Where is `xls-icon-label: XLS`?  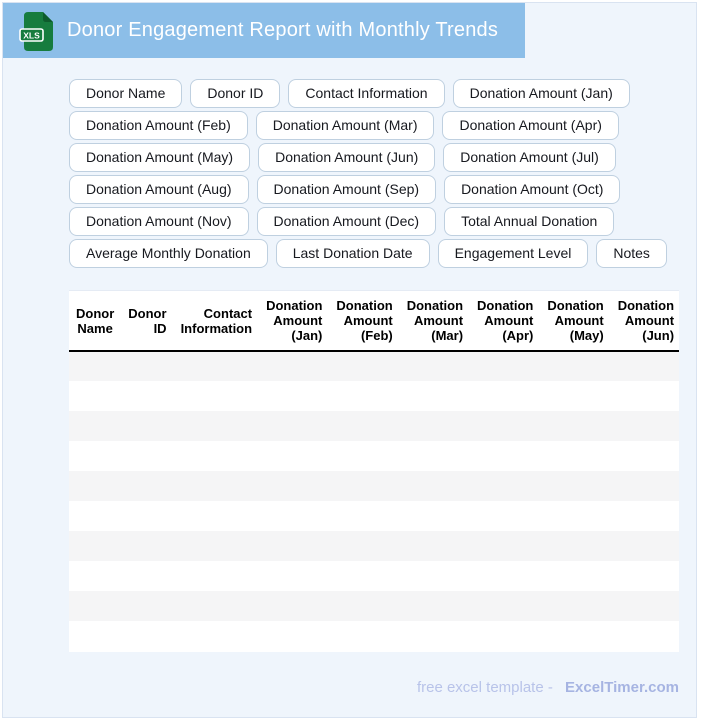
xls-icon-label: XLS is located at coordinates (31, 36).